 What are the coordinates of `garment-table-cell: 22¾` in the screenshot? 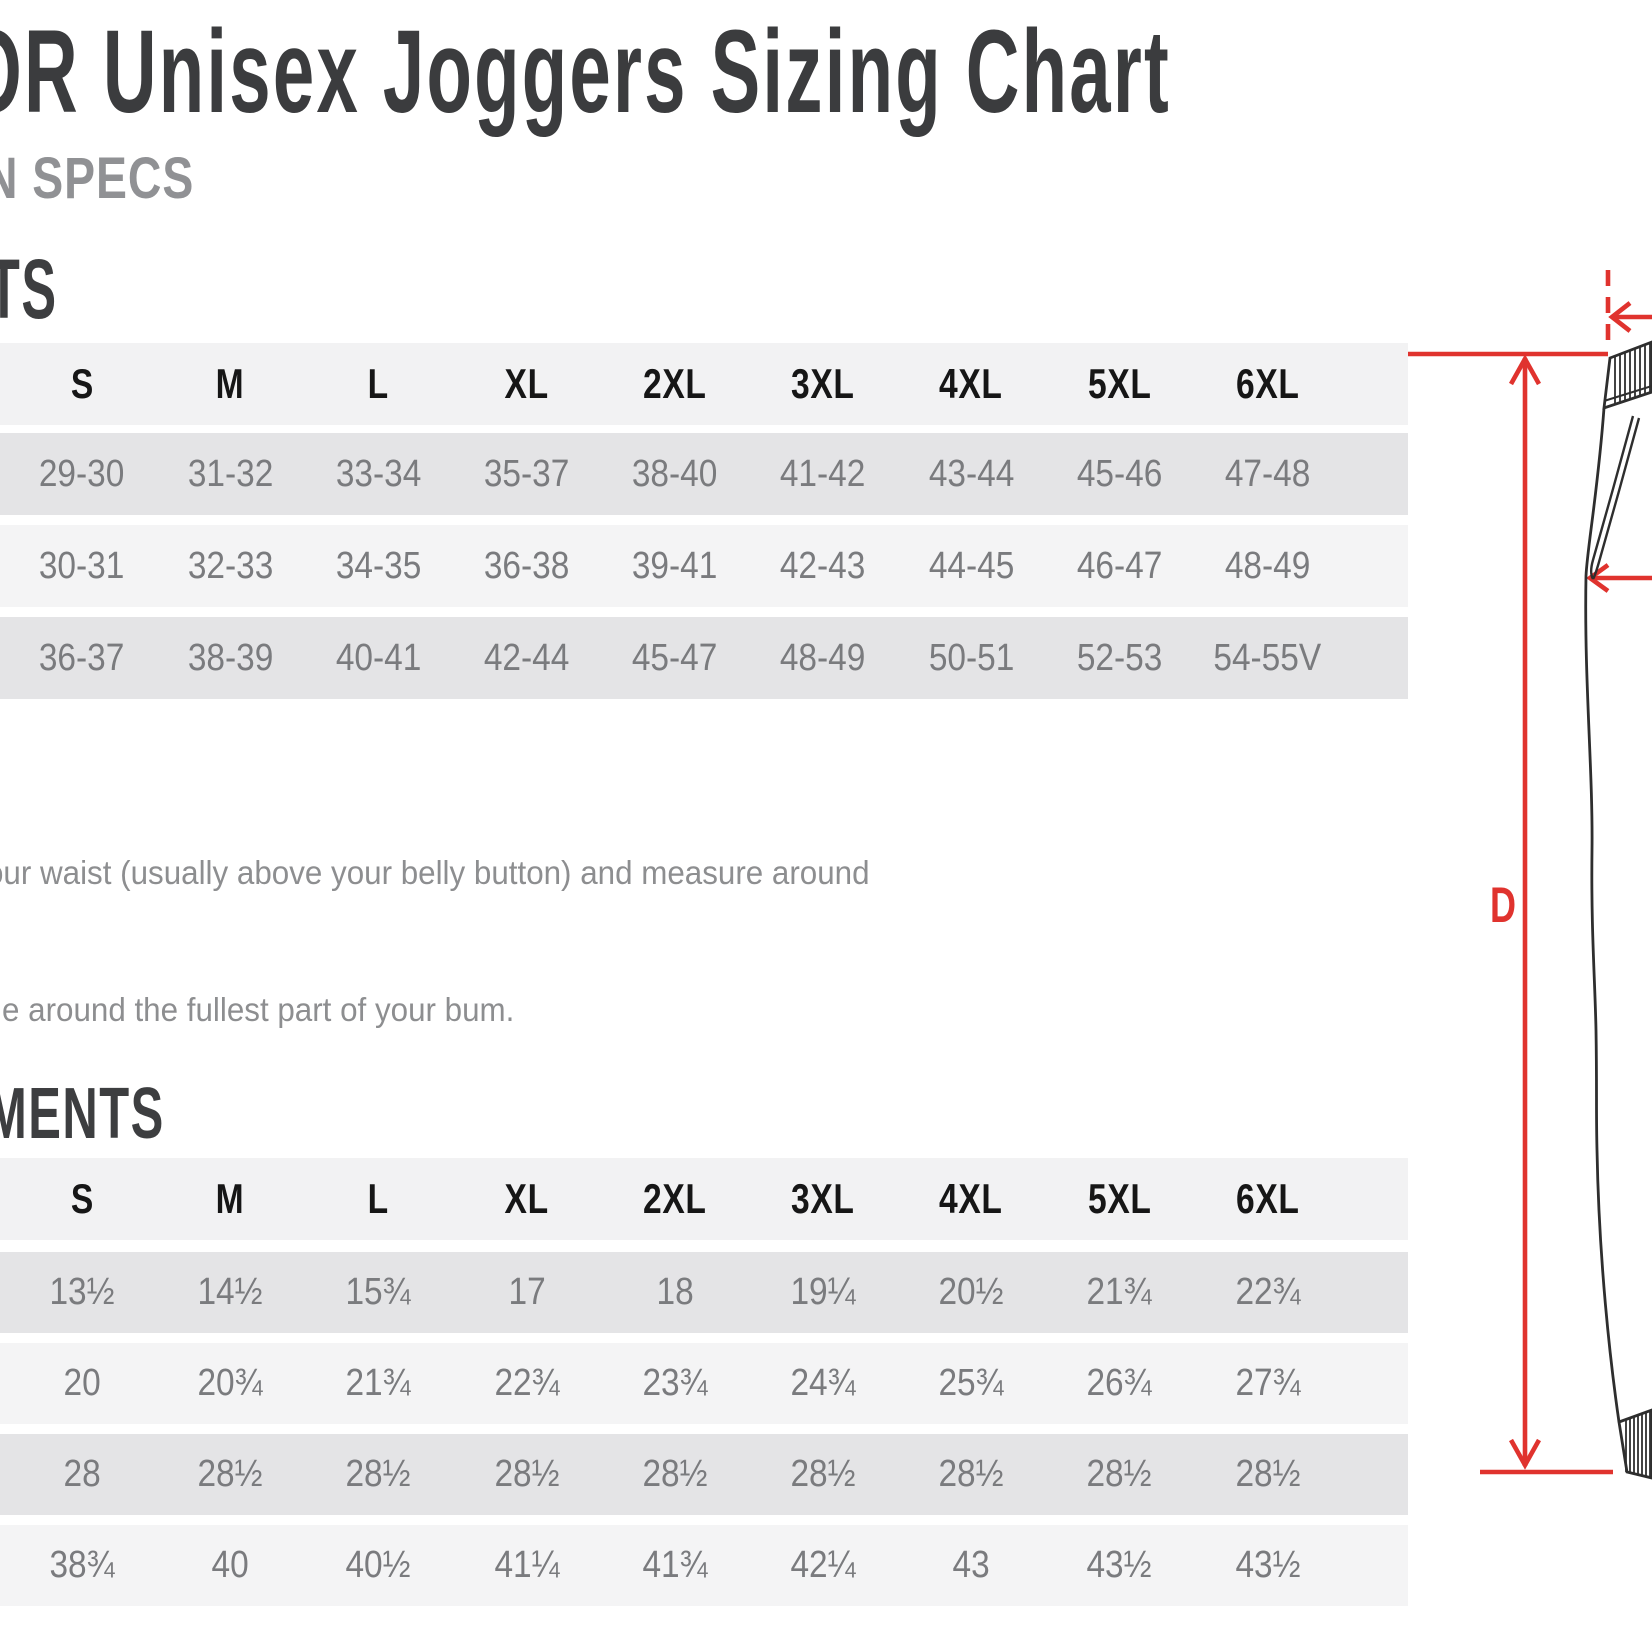 It's located at (527, 1383).